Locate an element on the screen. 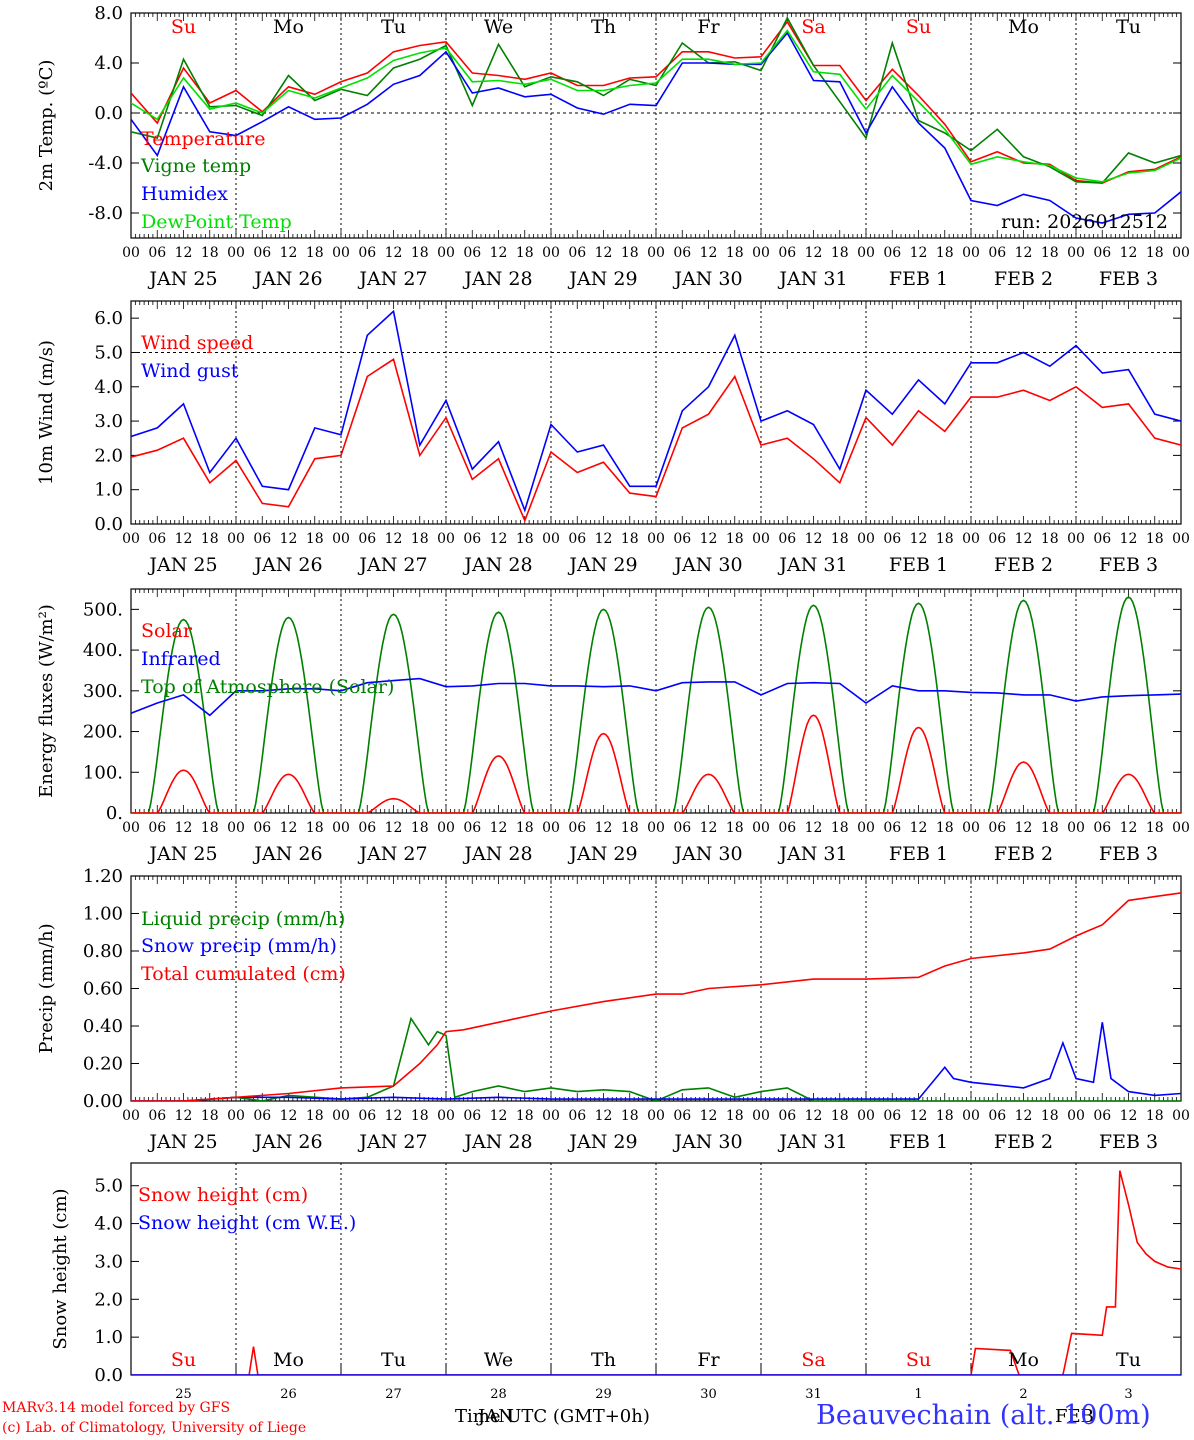  temp-series-humidex is located at coordinates (656, 127).